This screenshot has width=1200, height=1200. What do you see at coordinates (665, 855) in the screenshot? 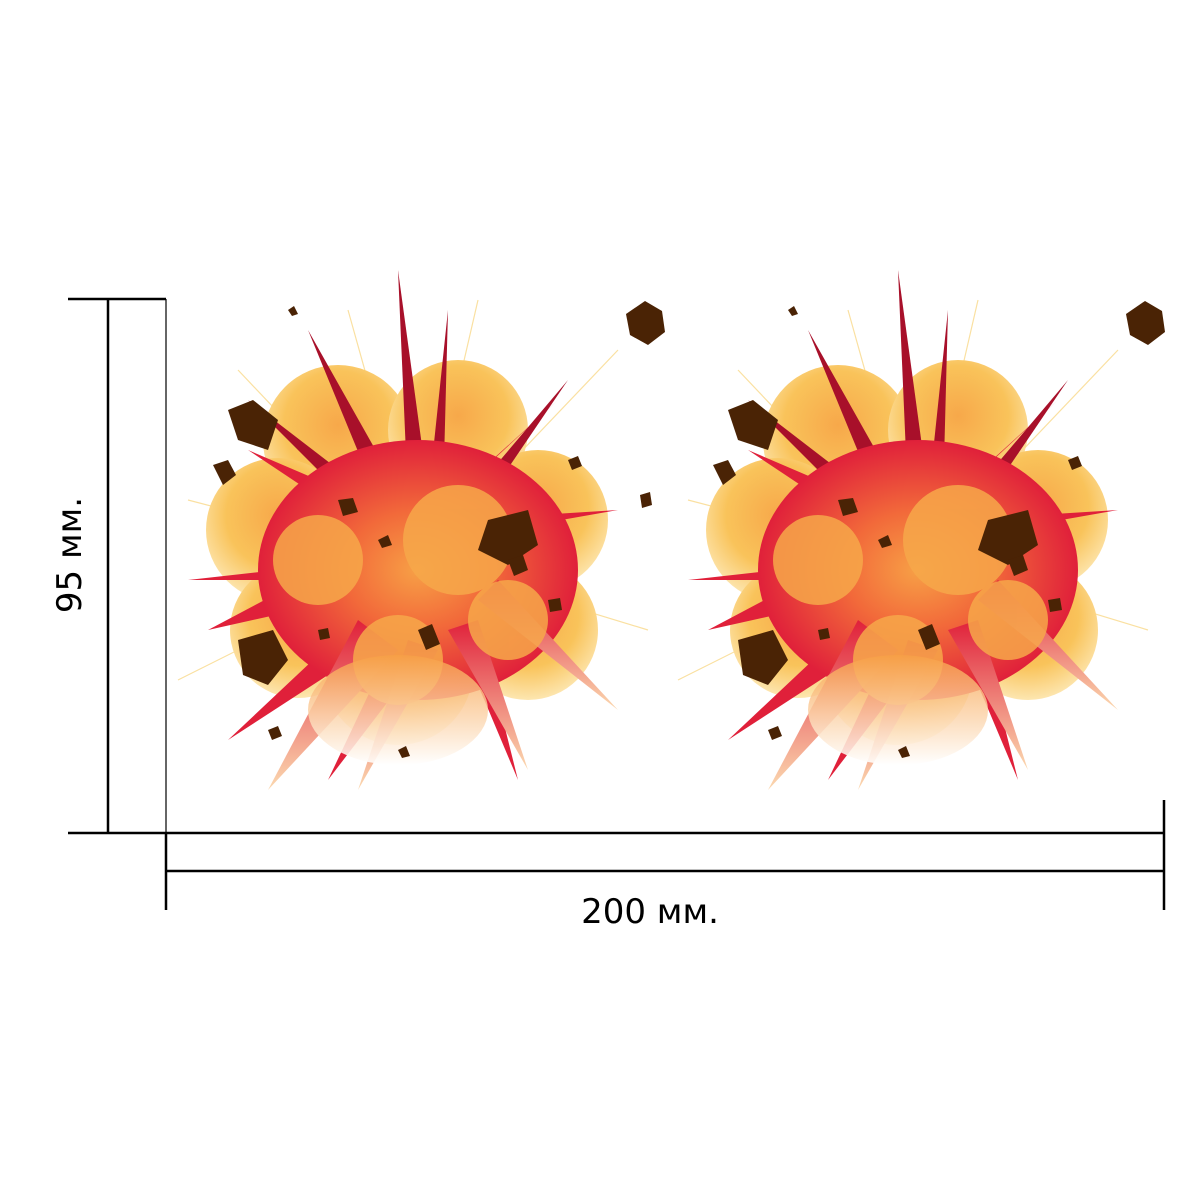
I see `width-dimension` at bounding box center [665, 855].